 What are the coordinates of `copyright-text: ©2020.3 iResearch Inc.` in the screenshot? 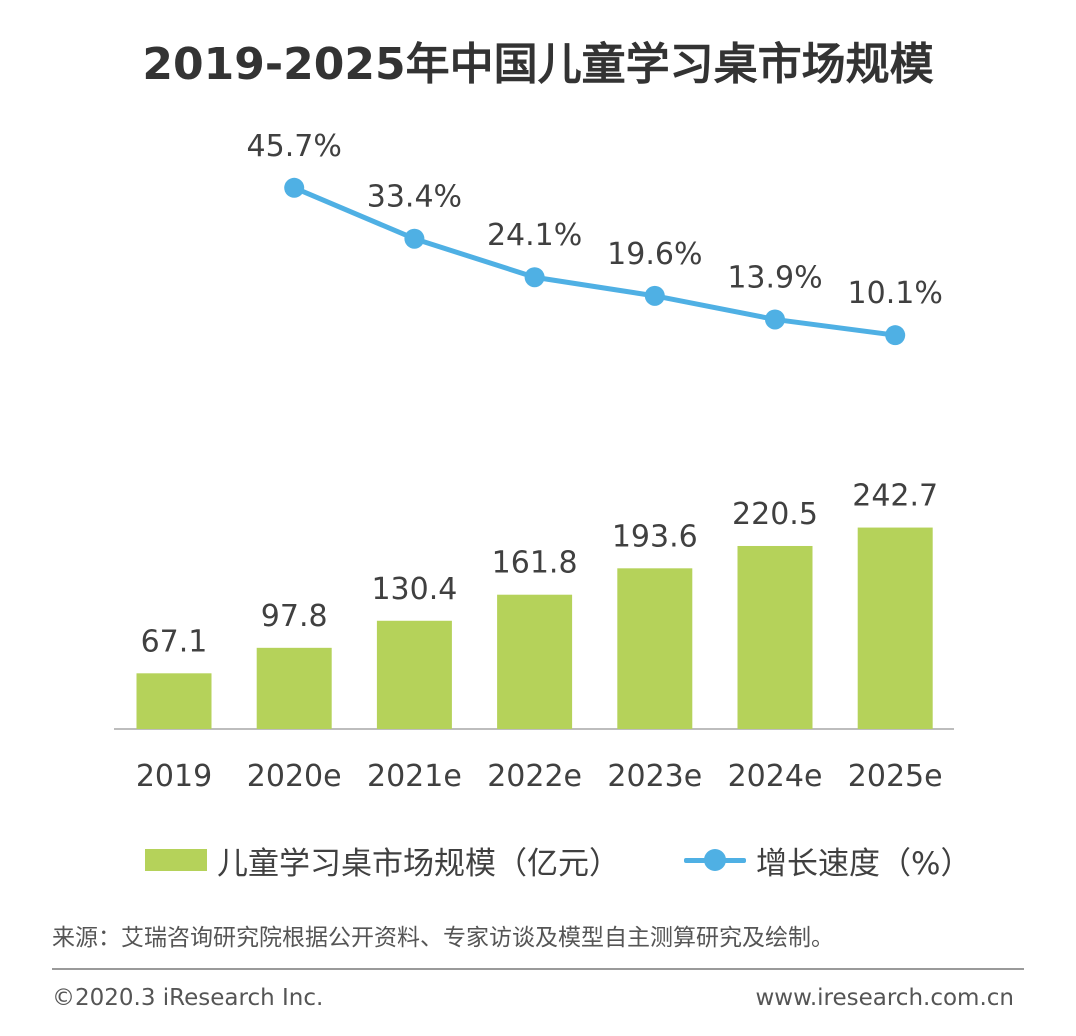 It's located at (188, 998).